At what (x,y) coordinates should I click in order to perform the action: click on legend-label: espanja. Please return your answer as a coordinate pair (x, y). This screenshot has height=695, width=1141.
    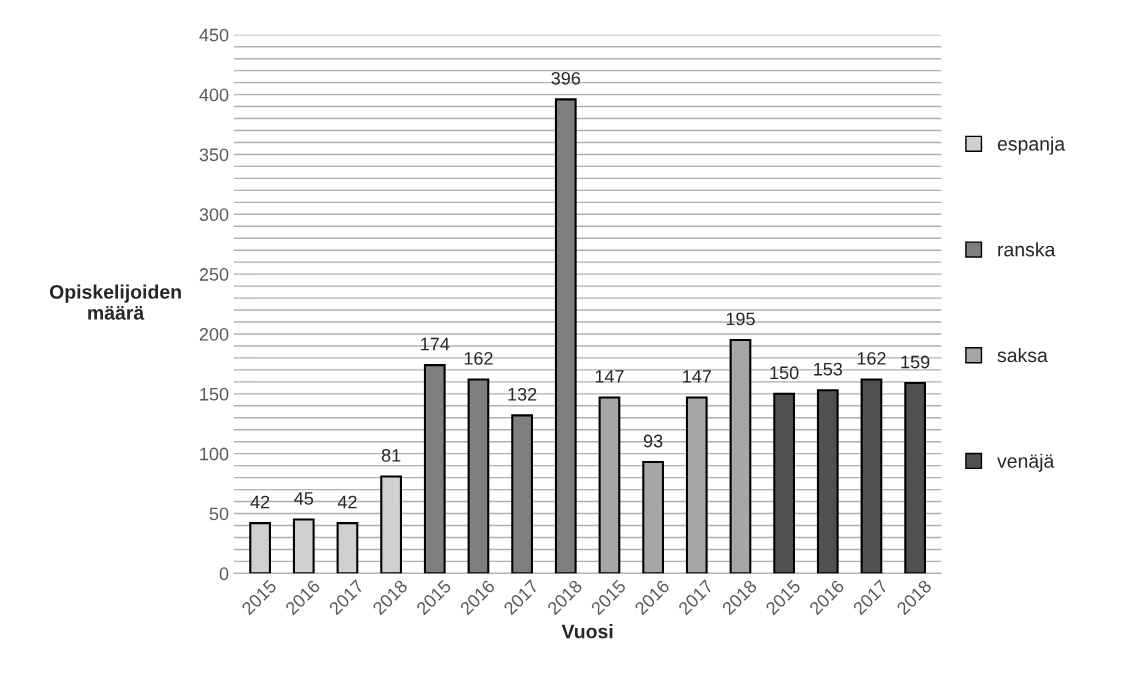
    Looking at the image, I should click on (1031, 145).